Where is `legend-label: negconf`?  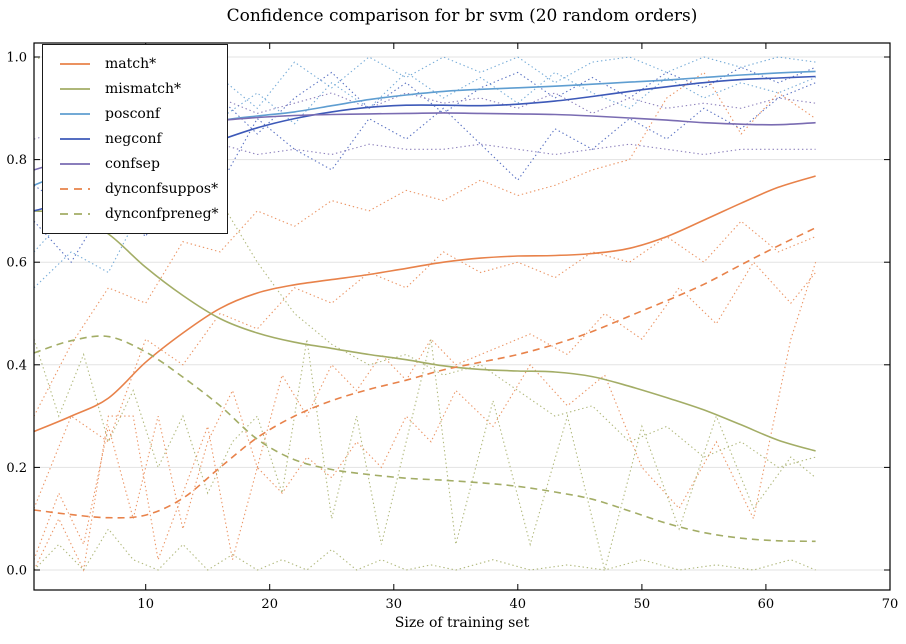
legend-label: negconf is located at coordinates (133, 138).